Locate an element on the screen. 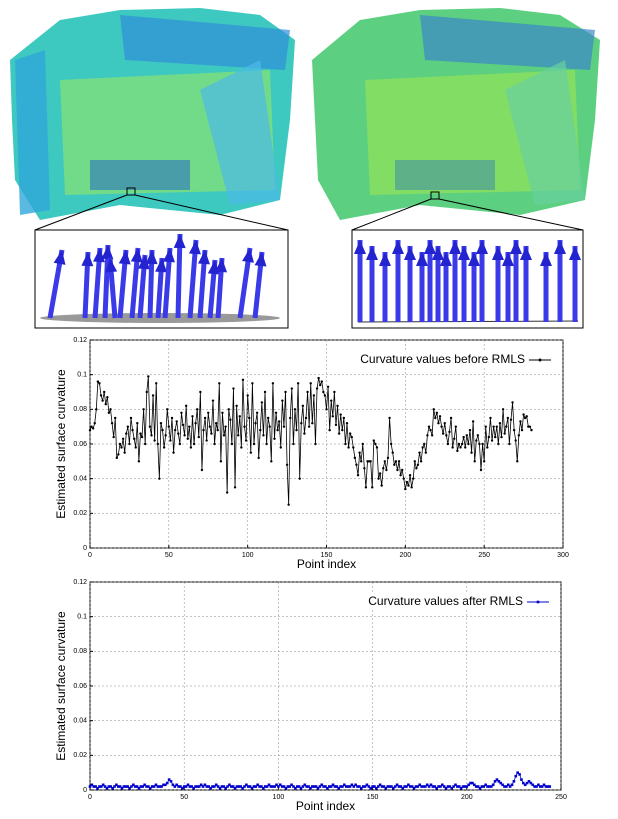  arrow-shaft is located at coordinates (179, 276).